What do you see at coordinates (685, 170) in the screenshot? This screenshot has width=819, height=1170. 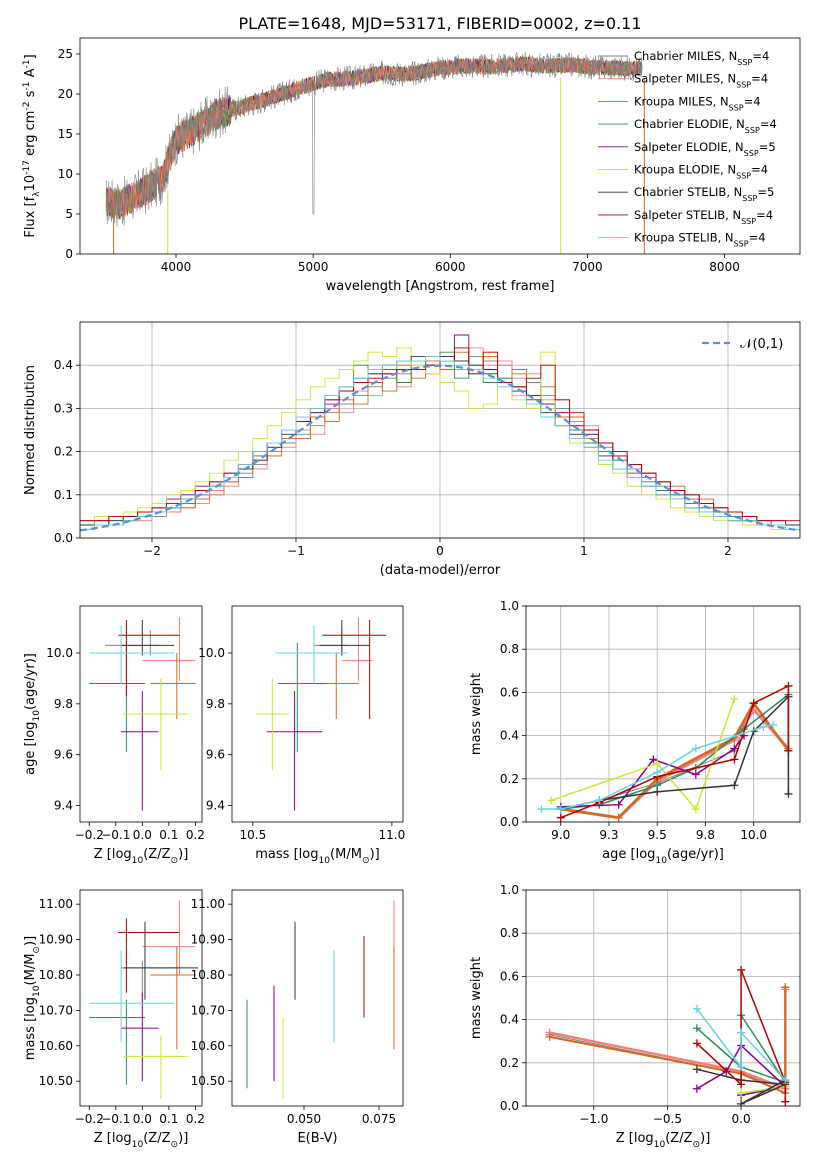 I see `label-text: Kroupa ELODIE, N` at bounding box center [685, 170].